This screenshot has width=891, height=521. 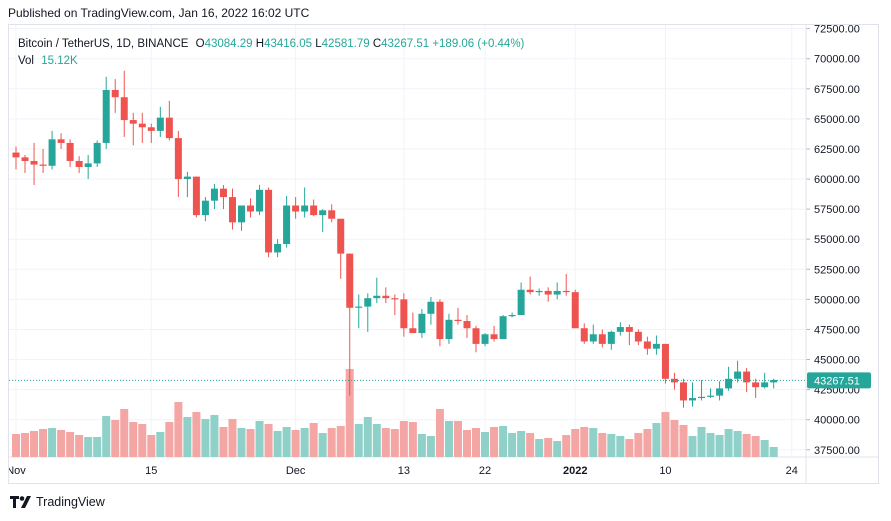 What do you see at coordinates (478, 44) in the screenshot?
I see `change-value: +189.06 (+0.44%)` at bounding box center [478, 44].